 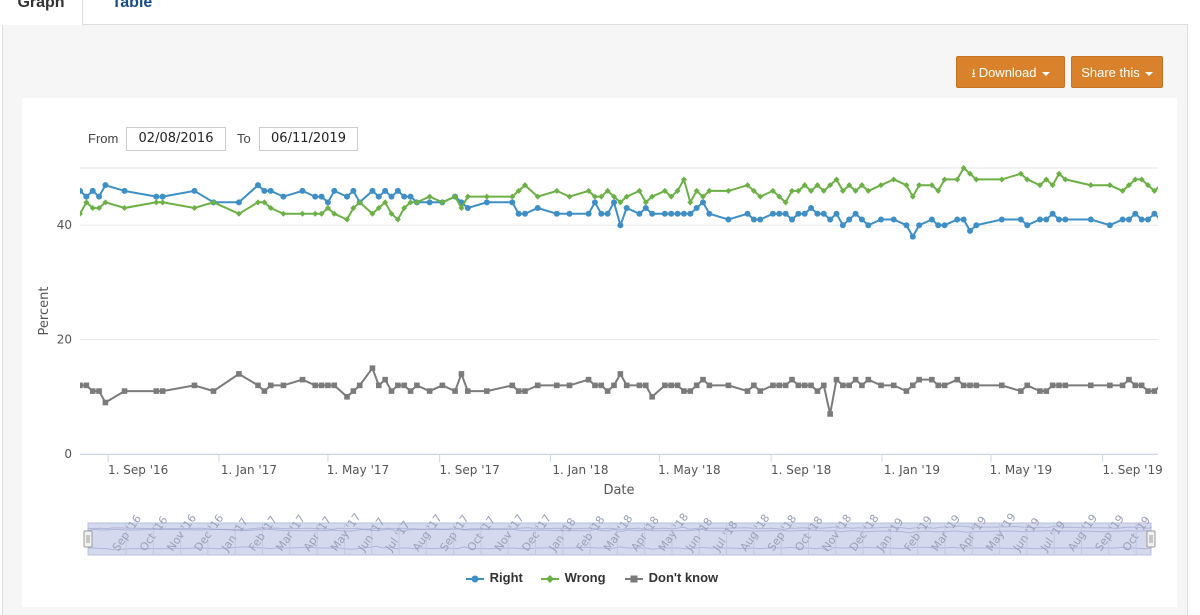 What do you see at coordinates (132, 5) in the screenshot?
I see `tab-table: Table` at bounding box center [132, 5].